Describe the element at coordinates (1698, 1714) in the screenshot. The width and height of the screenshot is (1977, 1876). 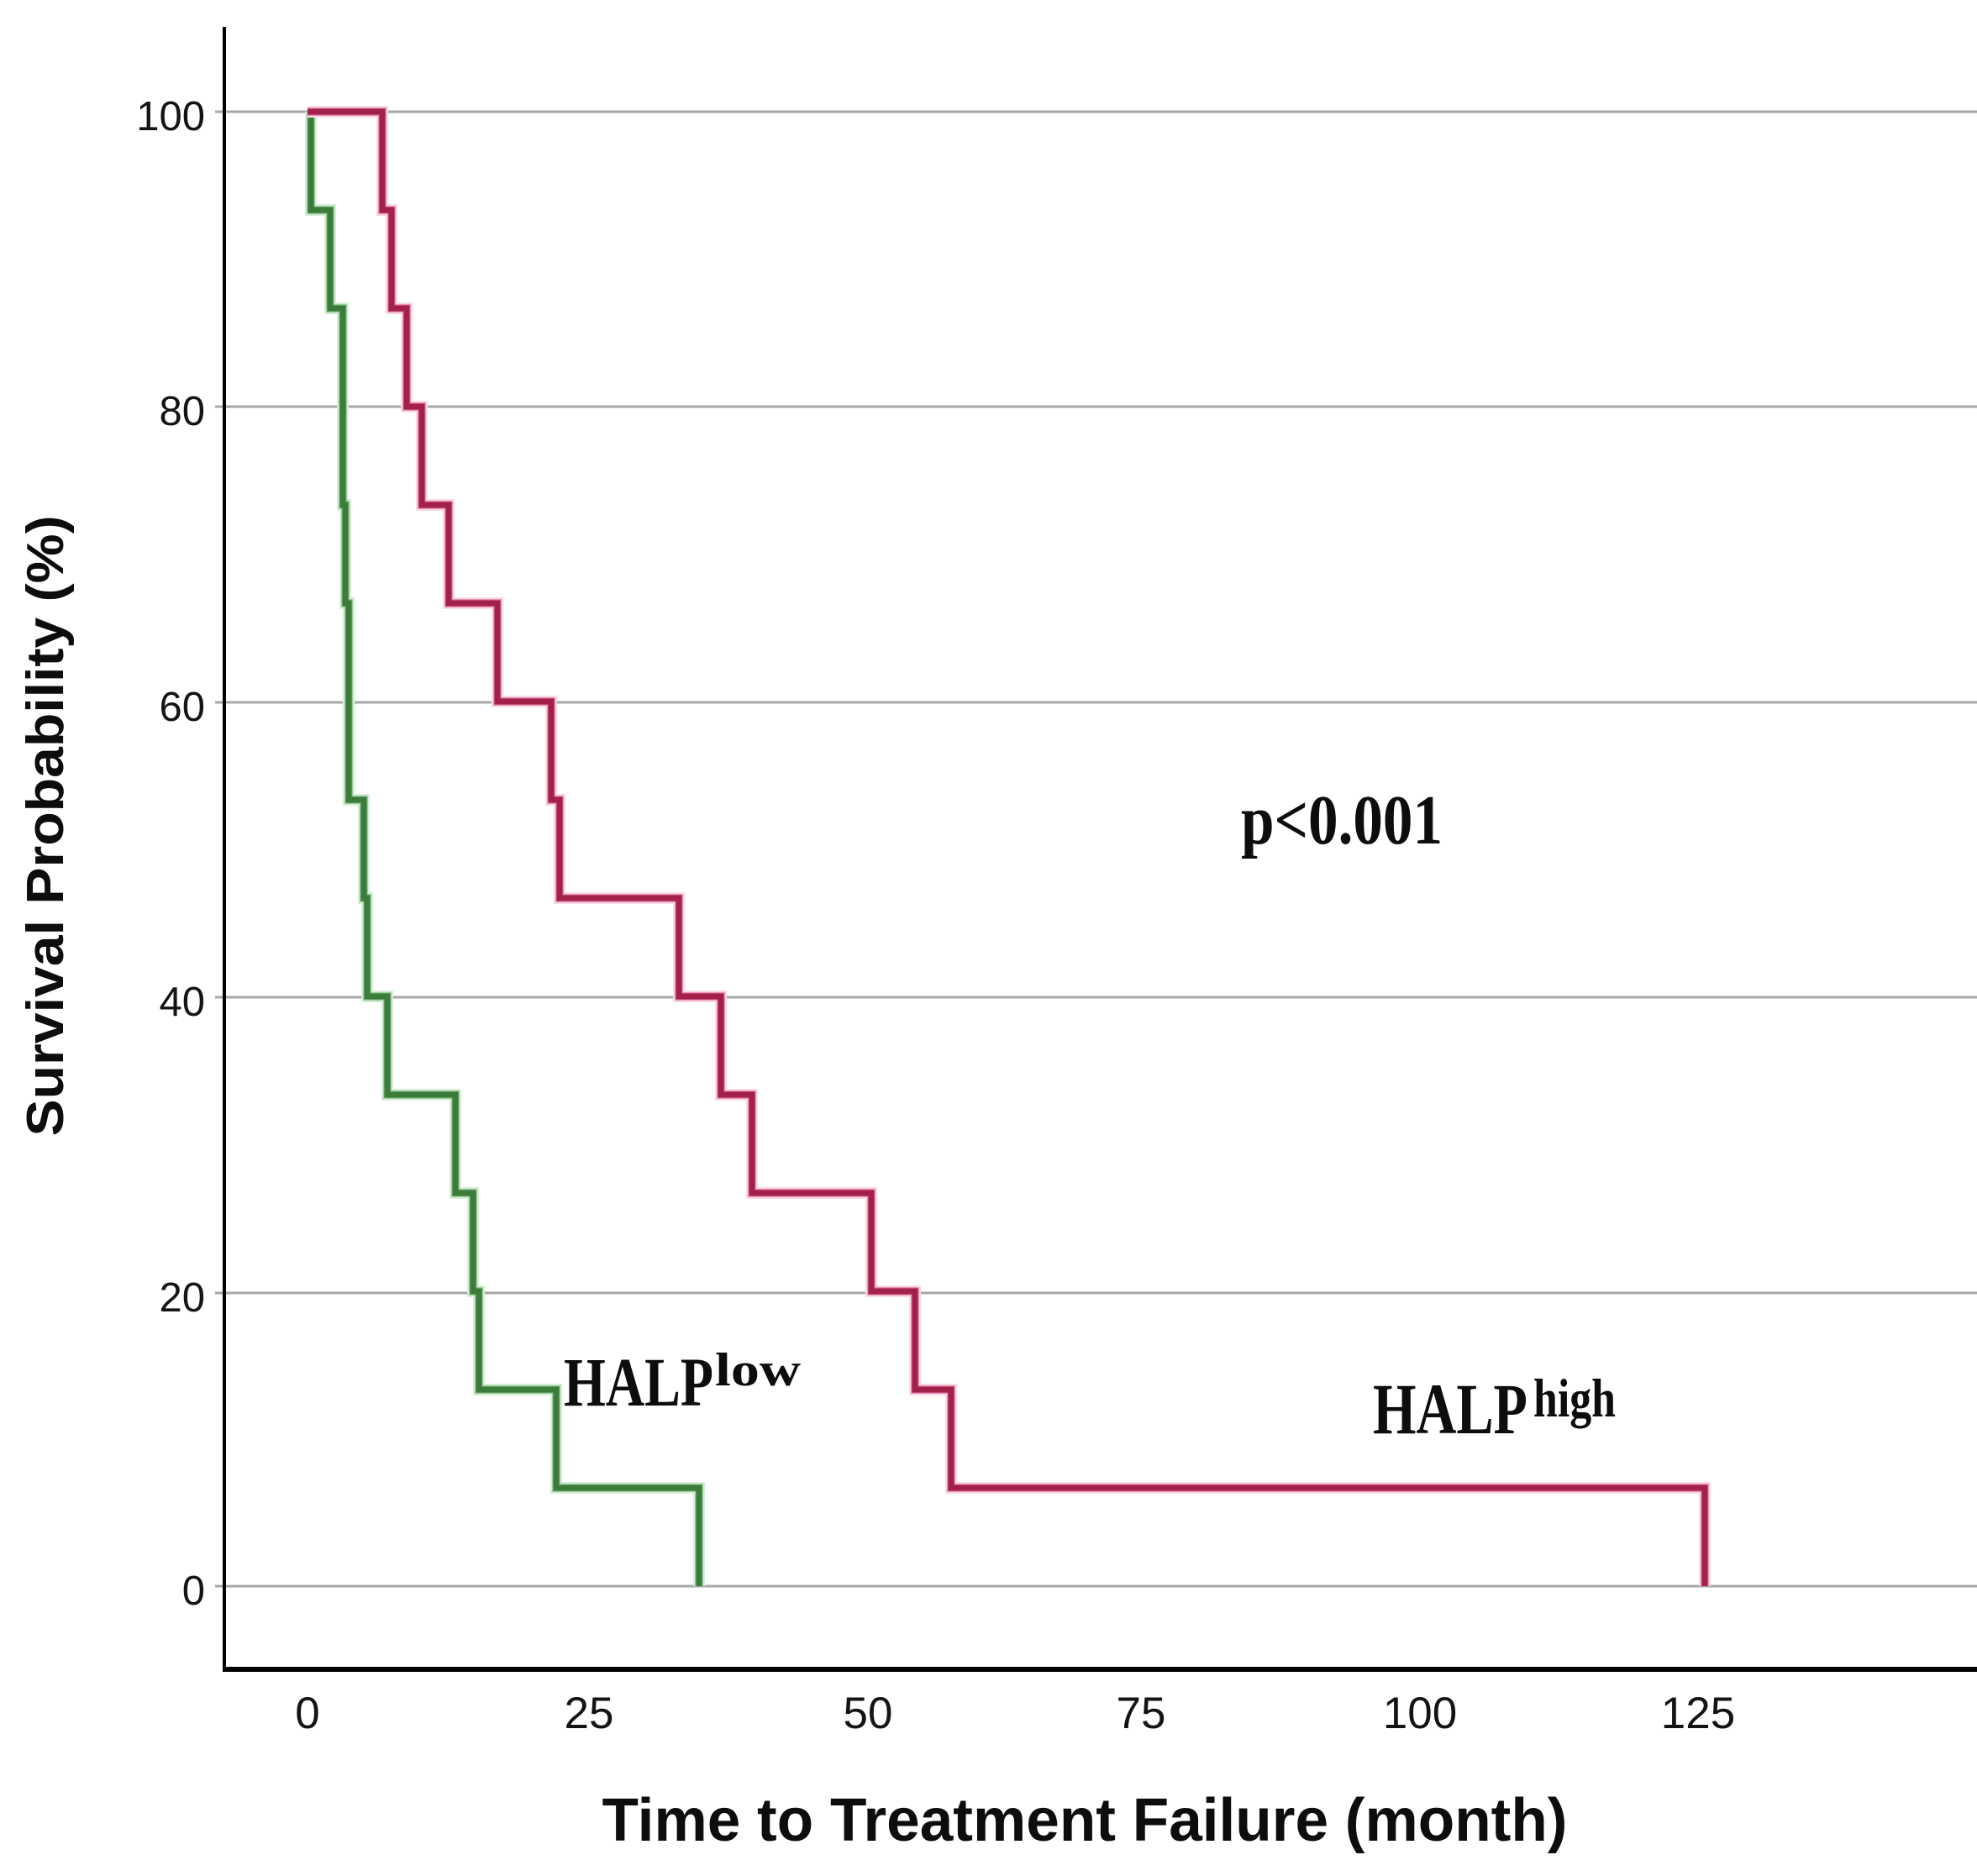
I see `svg-text: 125` at that location.